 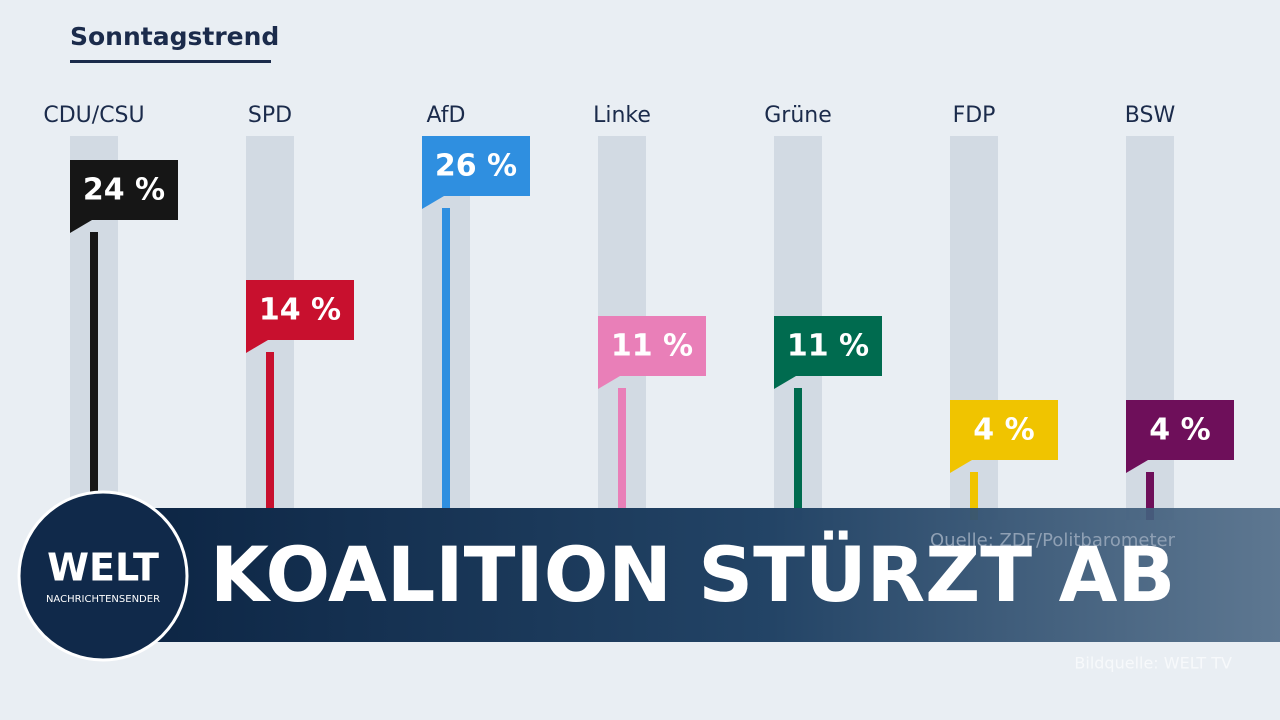 I want to click on category-label: SPD, so click(x=270, y=115).